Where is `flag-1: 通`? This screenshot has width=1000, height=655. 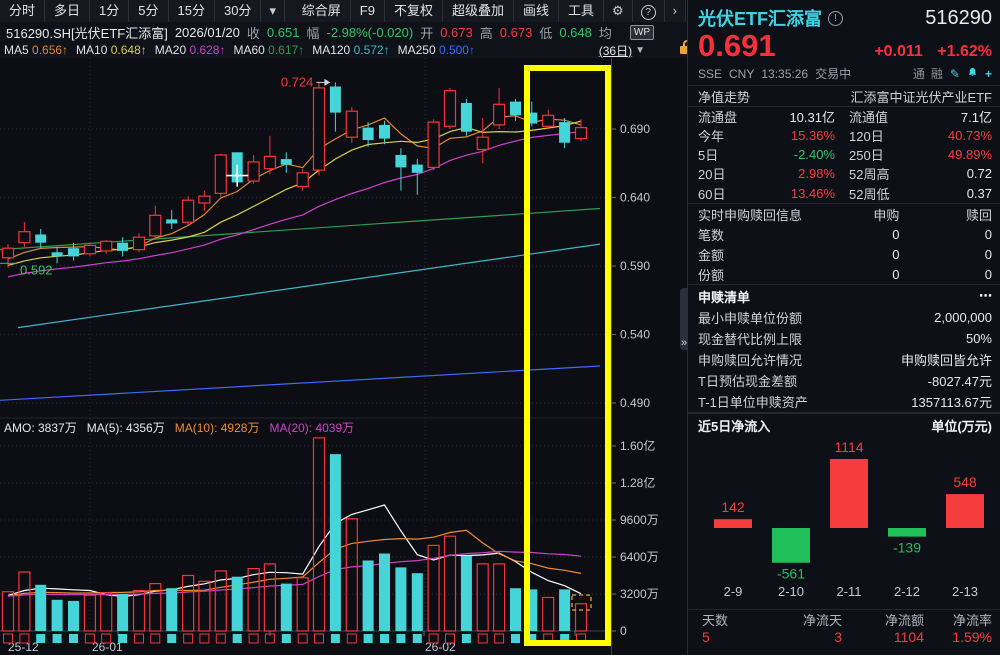
flag-1: 通 is located at coordinates (918, 74).